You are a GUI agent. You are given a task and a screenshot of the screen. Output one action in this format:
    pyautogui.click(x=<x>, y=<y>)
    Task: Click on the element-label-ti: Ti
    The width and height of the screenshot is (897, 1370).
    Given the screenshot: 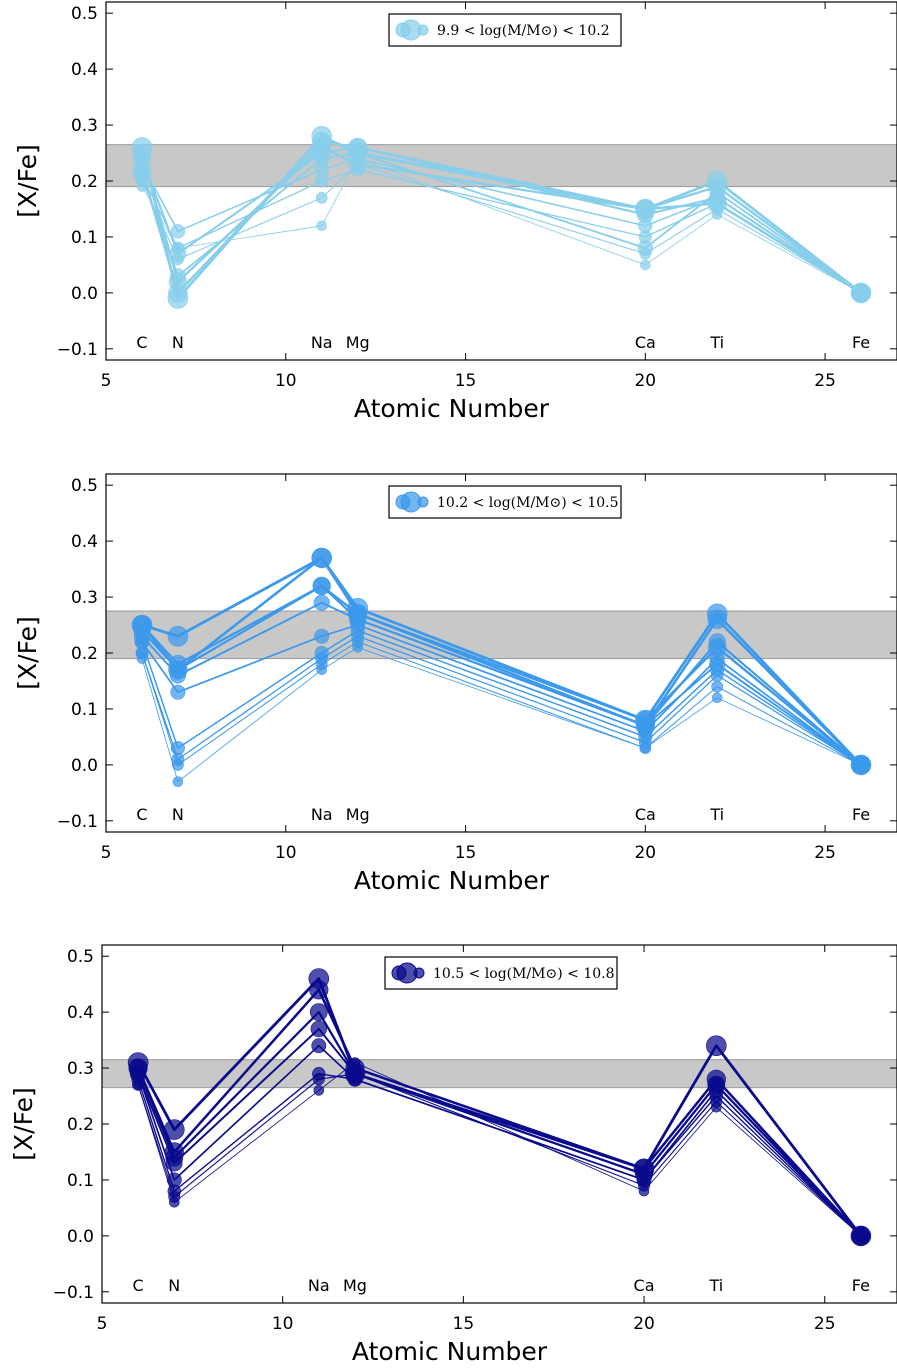 What is the action you would take?
    pyautogui.click(x=715, y=1285)
    